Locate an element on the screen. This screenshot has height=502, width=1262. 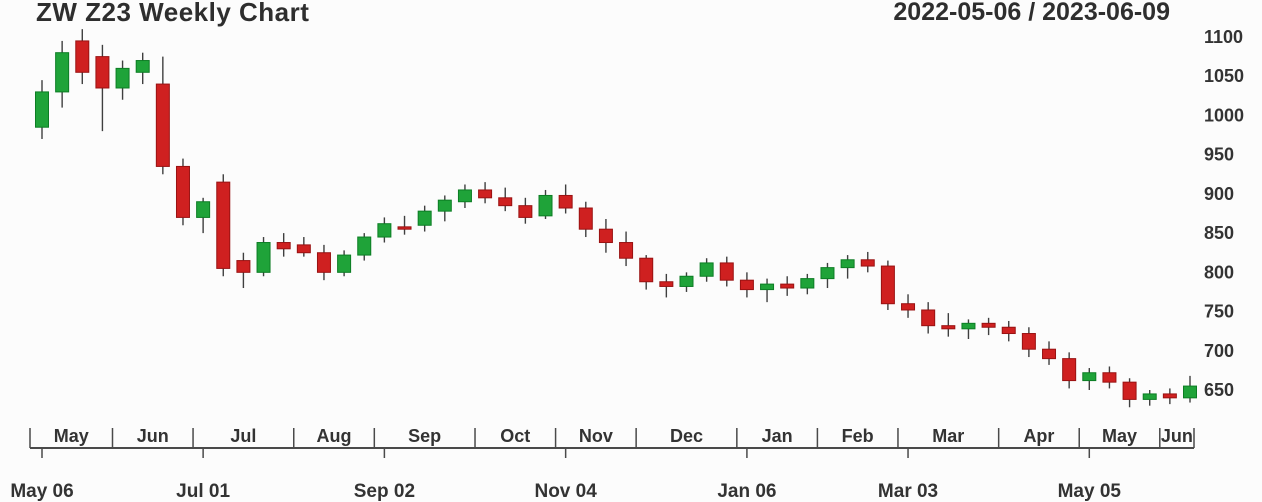
svg-text: Sep is located at coordinates (424, 436).